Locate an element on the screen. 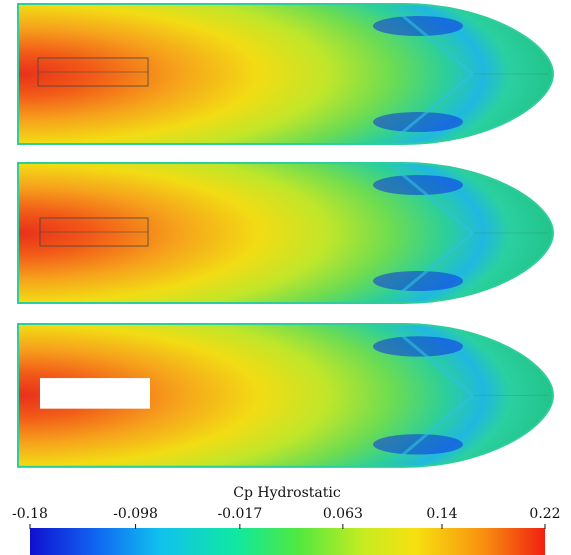 The image size is (571, 555). colorbar is located at coordinates (287, 541).